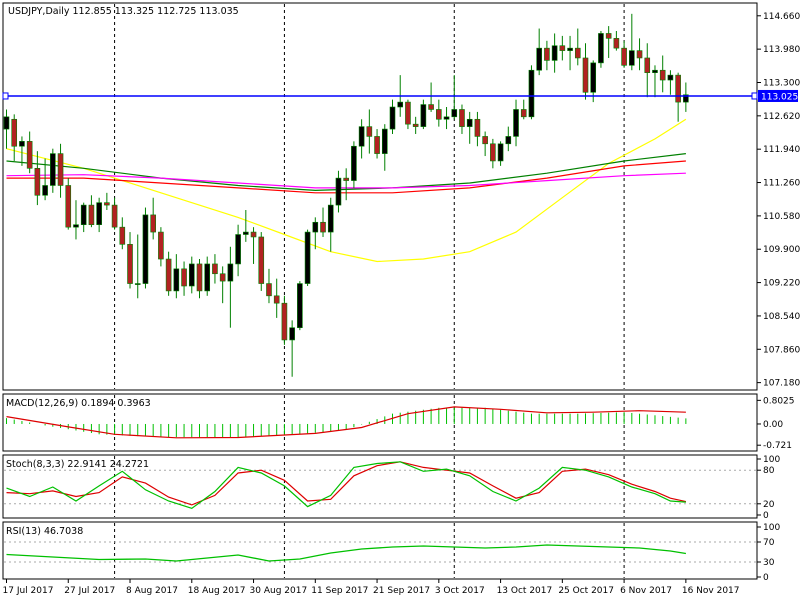 Image resolution: width=800 pixels, height=600 pixels. Describe the element at coordinates (217, 591) in the screenshot. I see `date-tick-label: 18 Aug 2017` at that location.